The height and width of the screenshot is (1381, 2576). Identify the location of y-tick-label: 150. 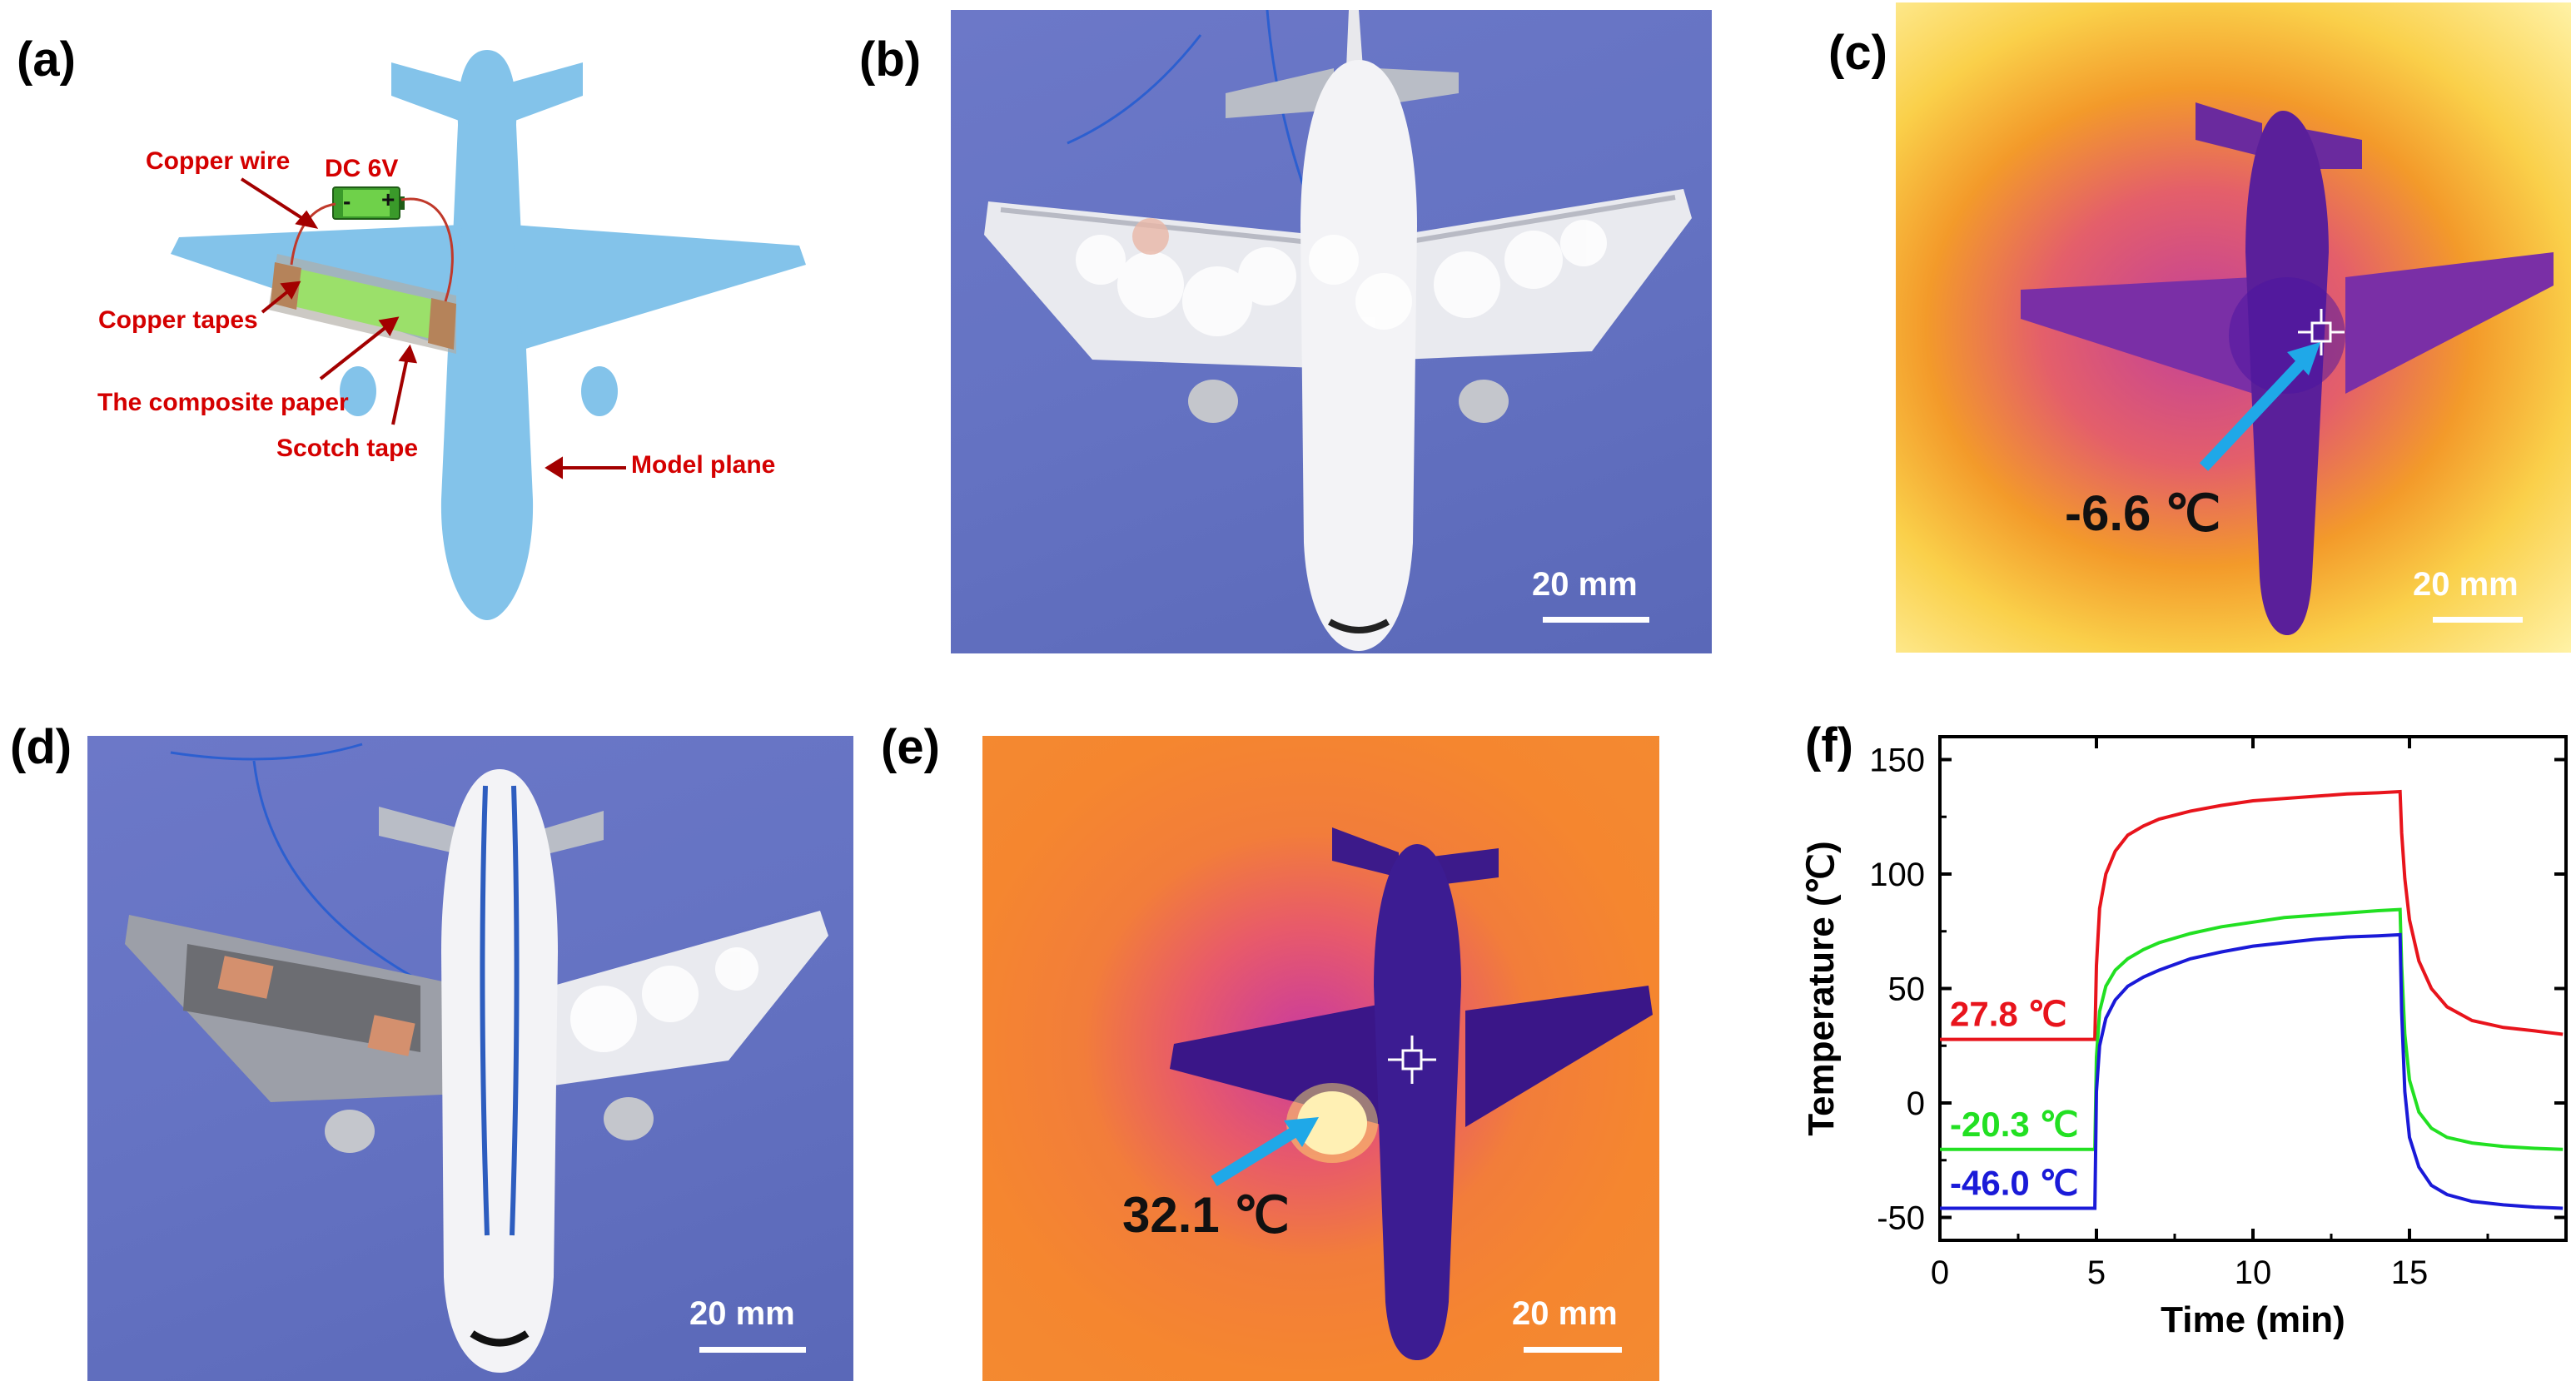
(1897, 761).